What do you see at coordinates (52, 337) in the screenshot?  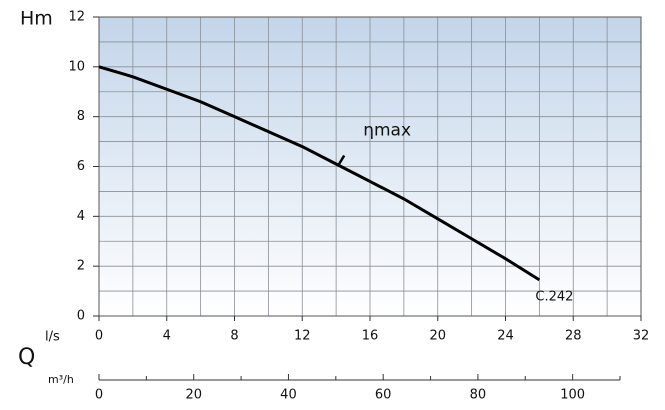 I see `x-axis-label: l/s` at bounding box center [52, 337].